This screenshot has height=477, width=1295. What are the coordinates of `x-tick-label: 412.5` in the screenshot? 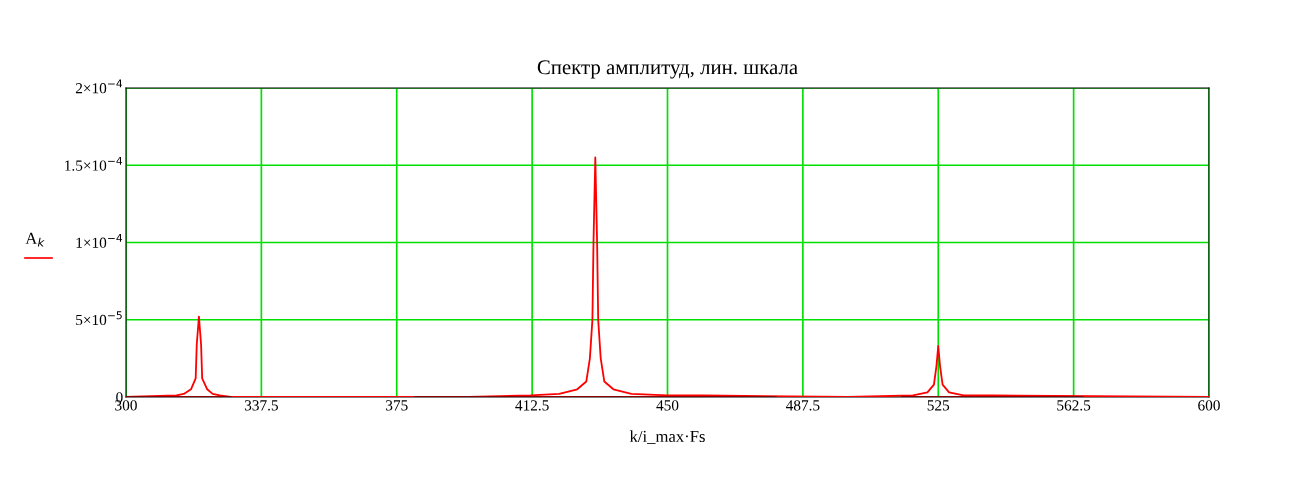 It's located at (532, 405).